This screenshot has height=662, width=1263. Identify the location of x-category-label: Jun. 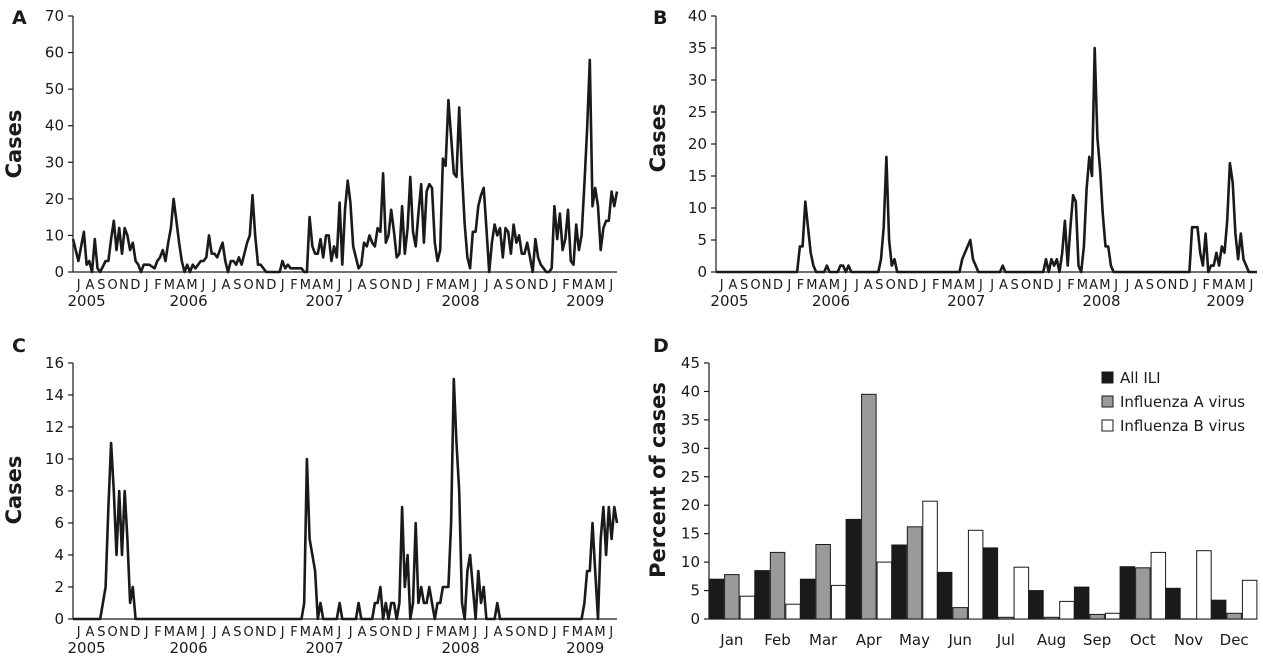
(959, 640).